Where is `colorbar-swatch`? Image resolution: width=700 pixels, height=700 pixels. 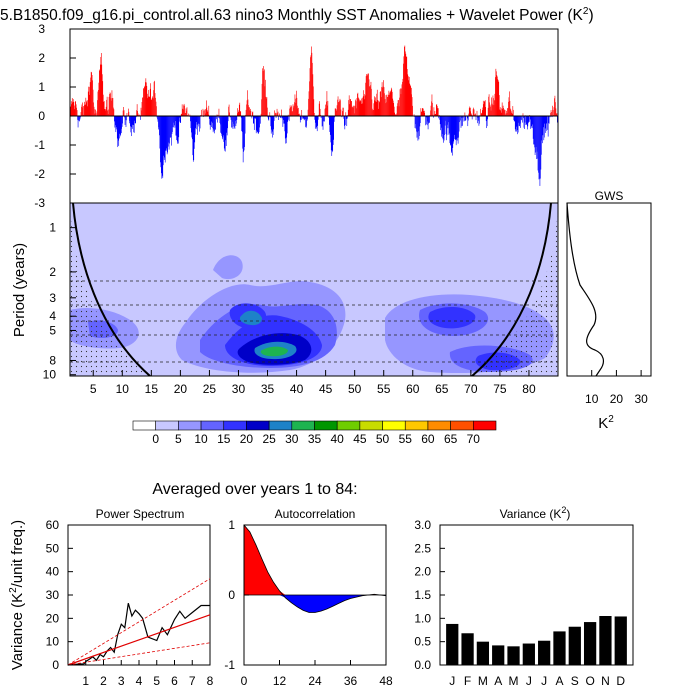 colorbar-swatch is located at coordinates (167, 425).